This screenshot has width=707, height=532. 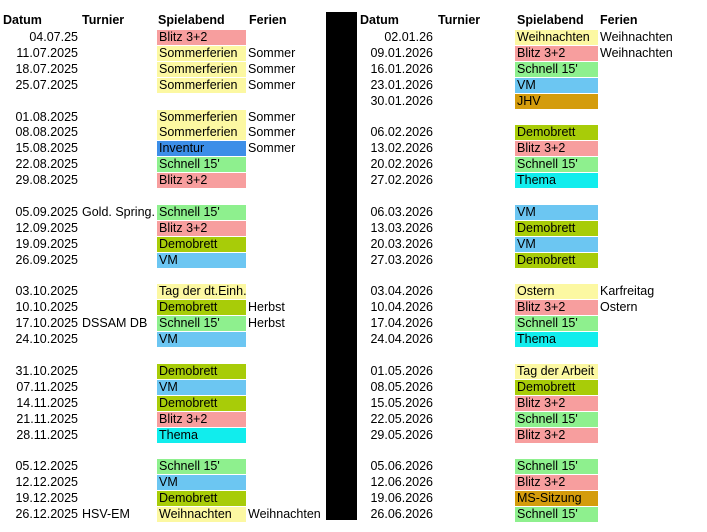 What do you see at coordinates (401, 52) in the screenshot?
I see `date-cell: 09.01.2026` at bounding box center [401, 52].